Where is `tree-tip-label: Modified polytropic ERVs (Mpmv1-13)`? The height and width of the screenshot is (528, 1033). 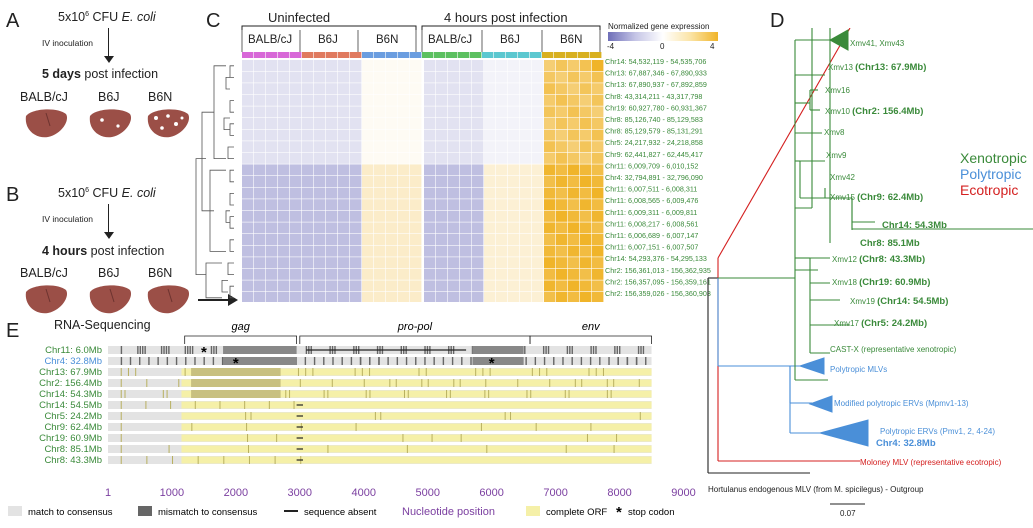 tree-tip-label: Modified polytropic ERVs (Mpmv1-13) is located at coordinates (901, 403).